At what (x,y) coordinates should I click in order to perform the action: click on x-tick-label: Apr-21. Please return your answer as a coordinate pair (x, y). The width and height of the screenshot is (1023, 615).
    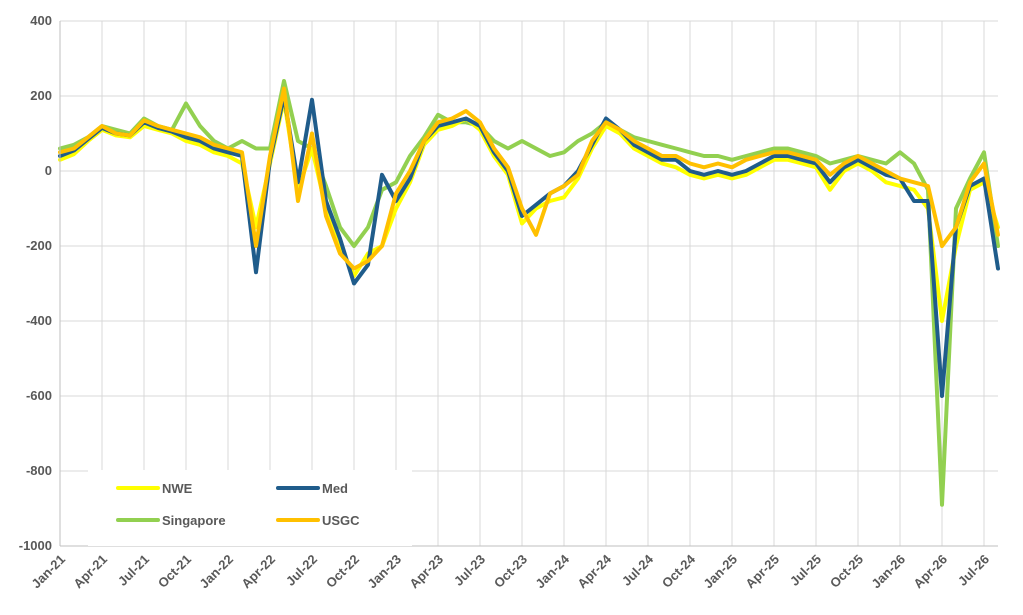
    Looking at the image, I should click on (90, 572).